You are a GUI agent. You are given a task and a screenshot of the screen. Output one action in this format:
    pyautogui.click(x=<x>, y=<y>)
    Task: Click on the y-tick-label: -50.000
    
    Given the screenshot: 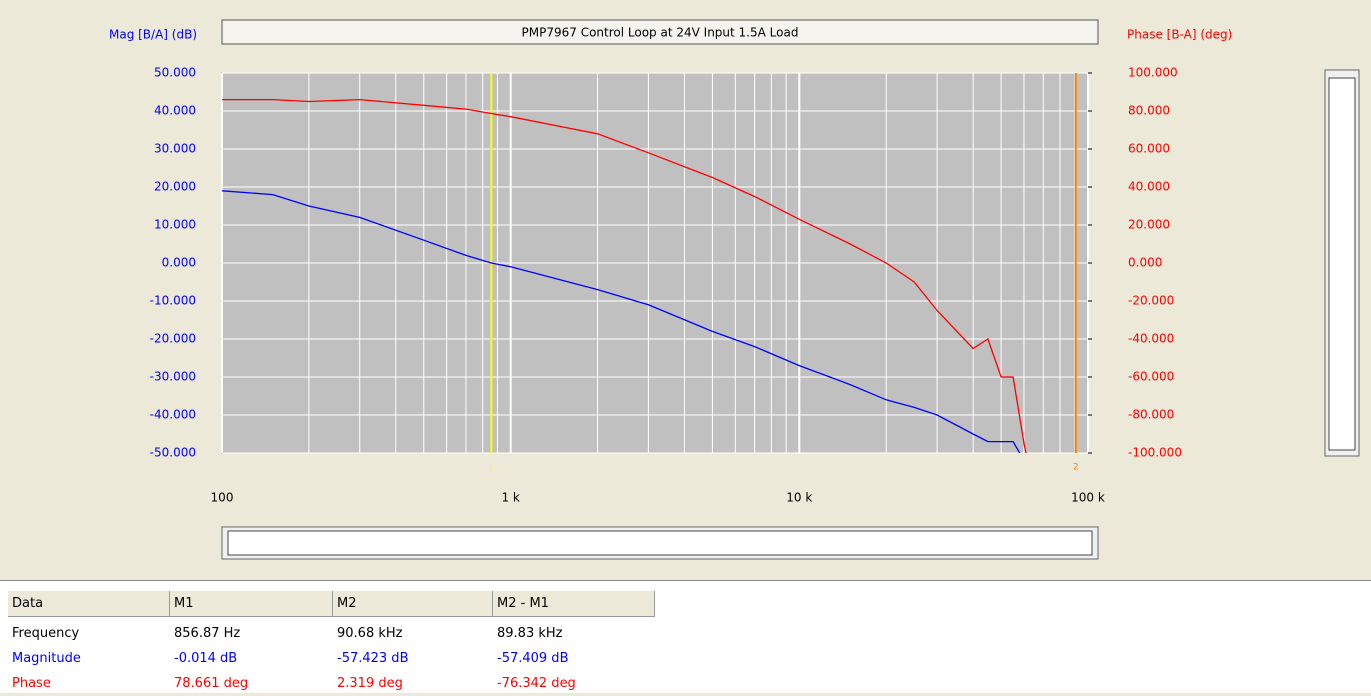 What is the action you would take?
    pyautogui.click(x=173, y=453)
    